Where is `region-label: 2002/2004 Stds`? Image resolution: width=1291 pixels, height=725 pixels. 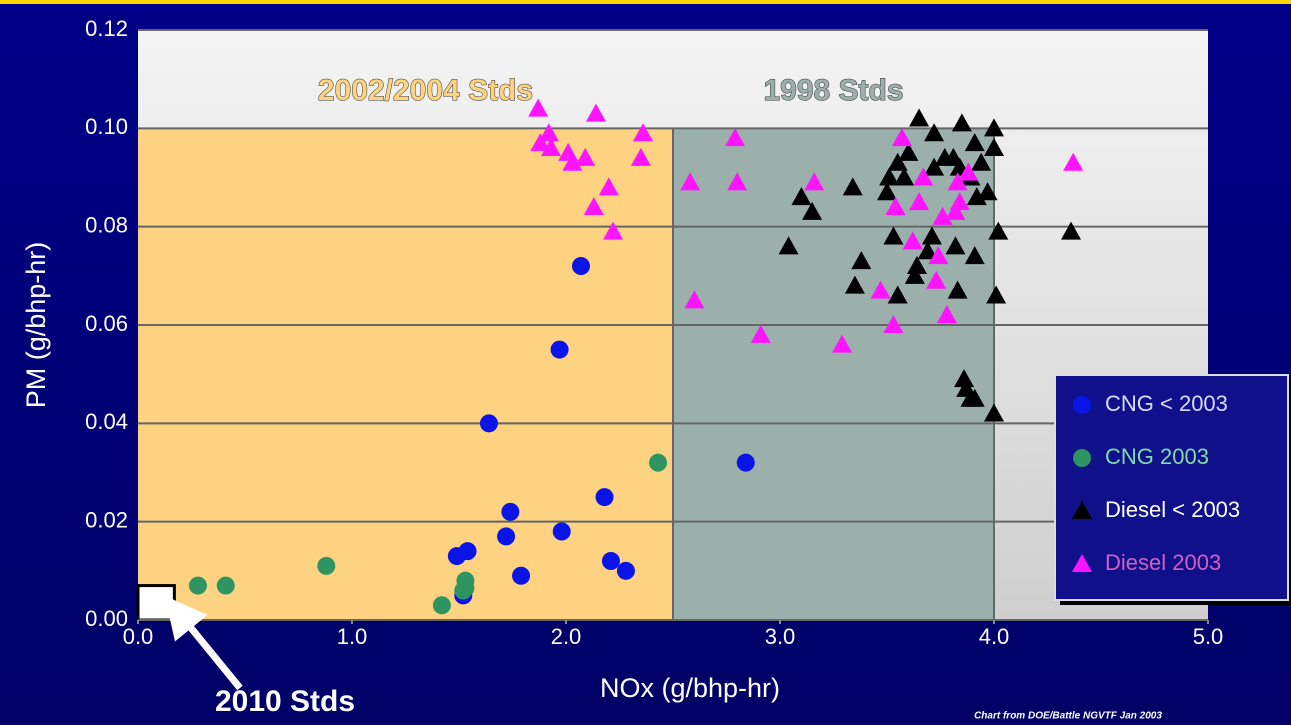
region-label: 2002/2004 Stds is located at coordinates (425, 90).